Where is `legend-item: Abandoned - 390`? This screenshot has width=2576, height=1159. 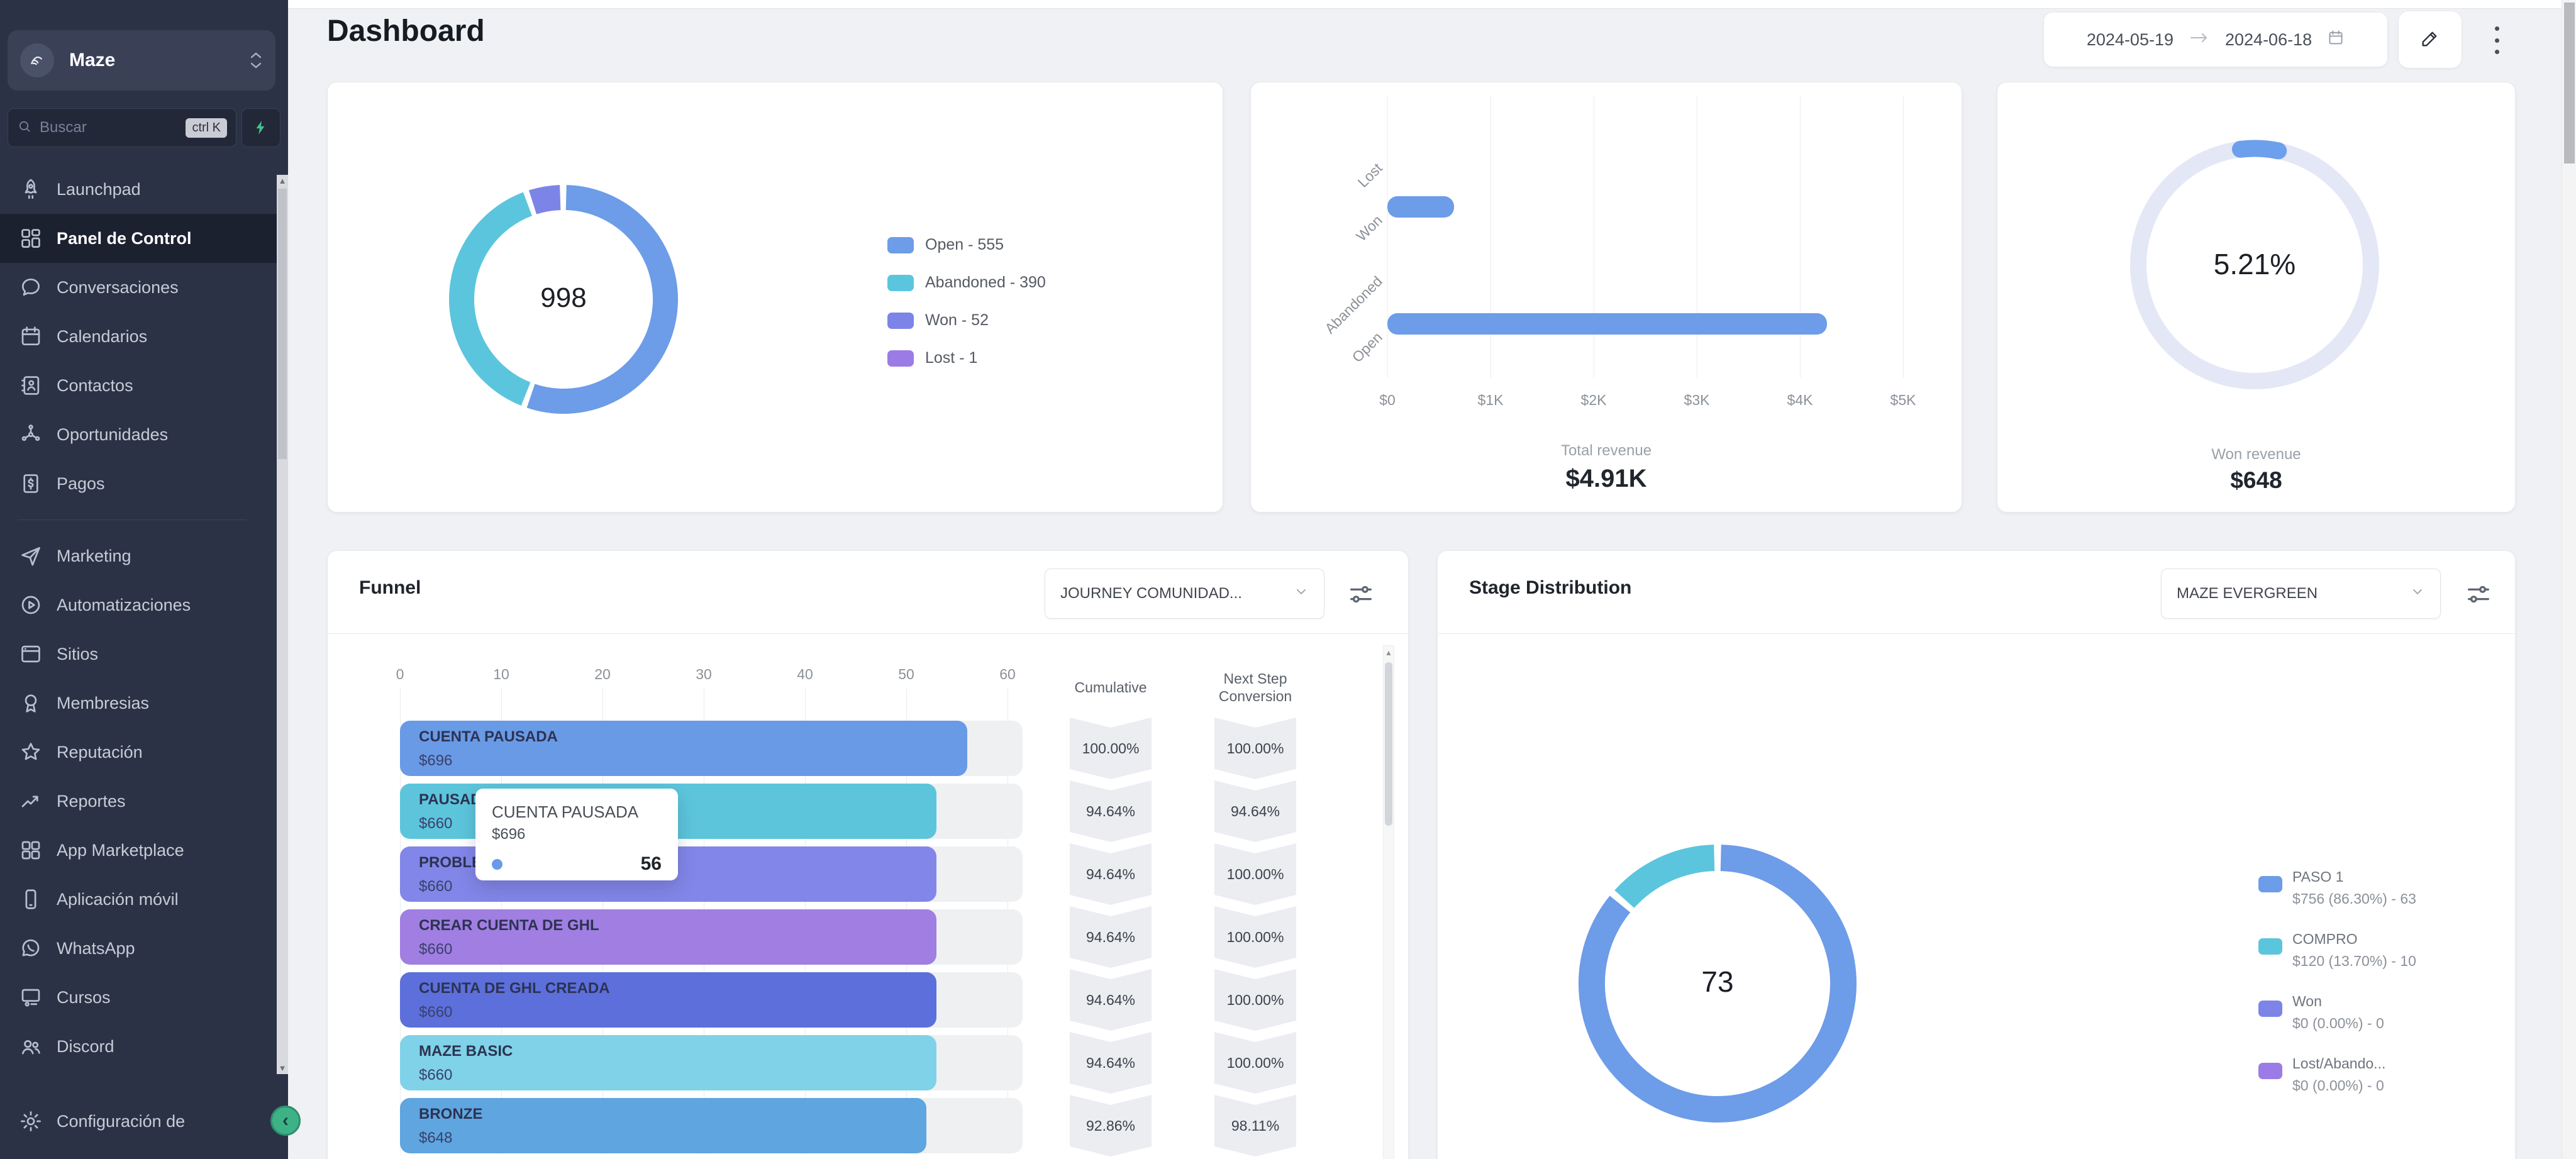 legend-item: Abandoned - 390 is located at coordinates (966, 283).